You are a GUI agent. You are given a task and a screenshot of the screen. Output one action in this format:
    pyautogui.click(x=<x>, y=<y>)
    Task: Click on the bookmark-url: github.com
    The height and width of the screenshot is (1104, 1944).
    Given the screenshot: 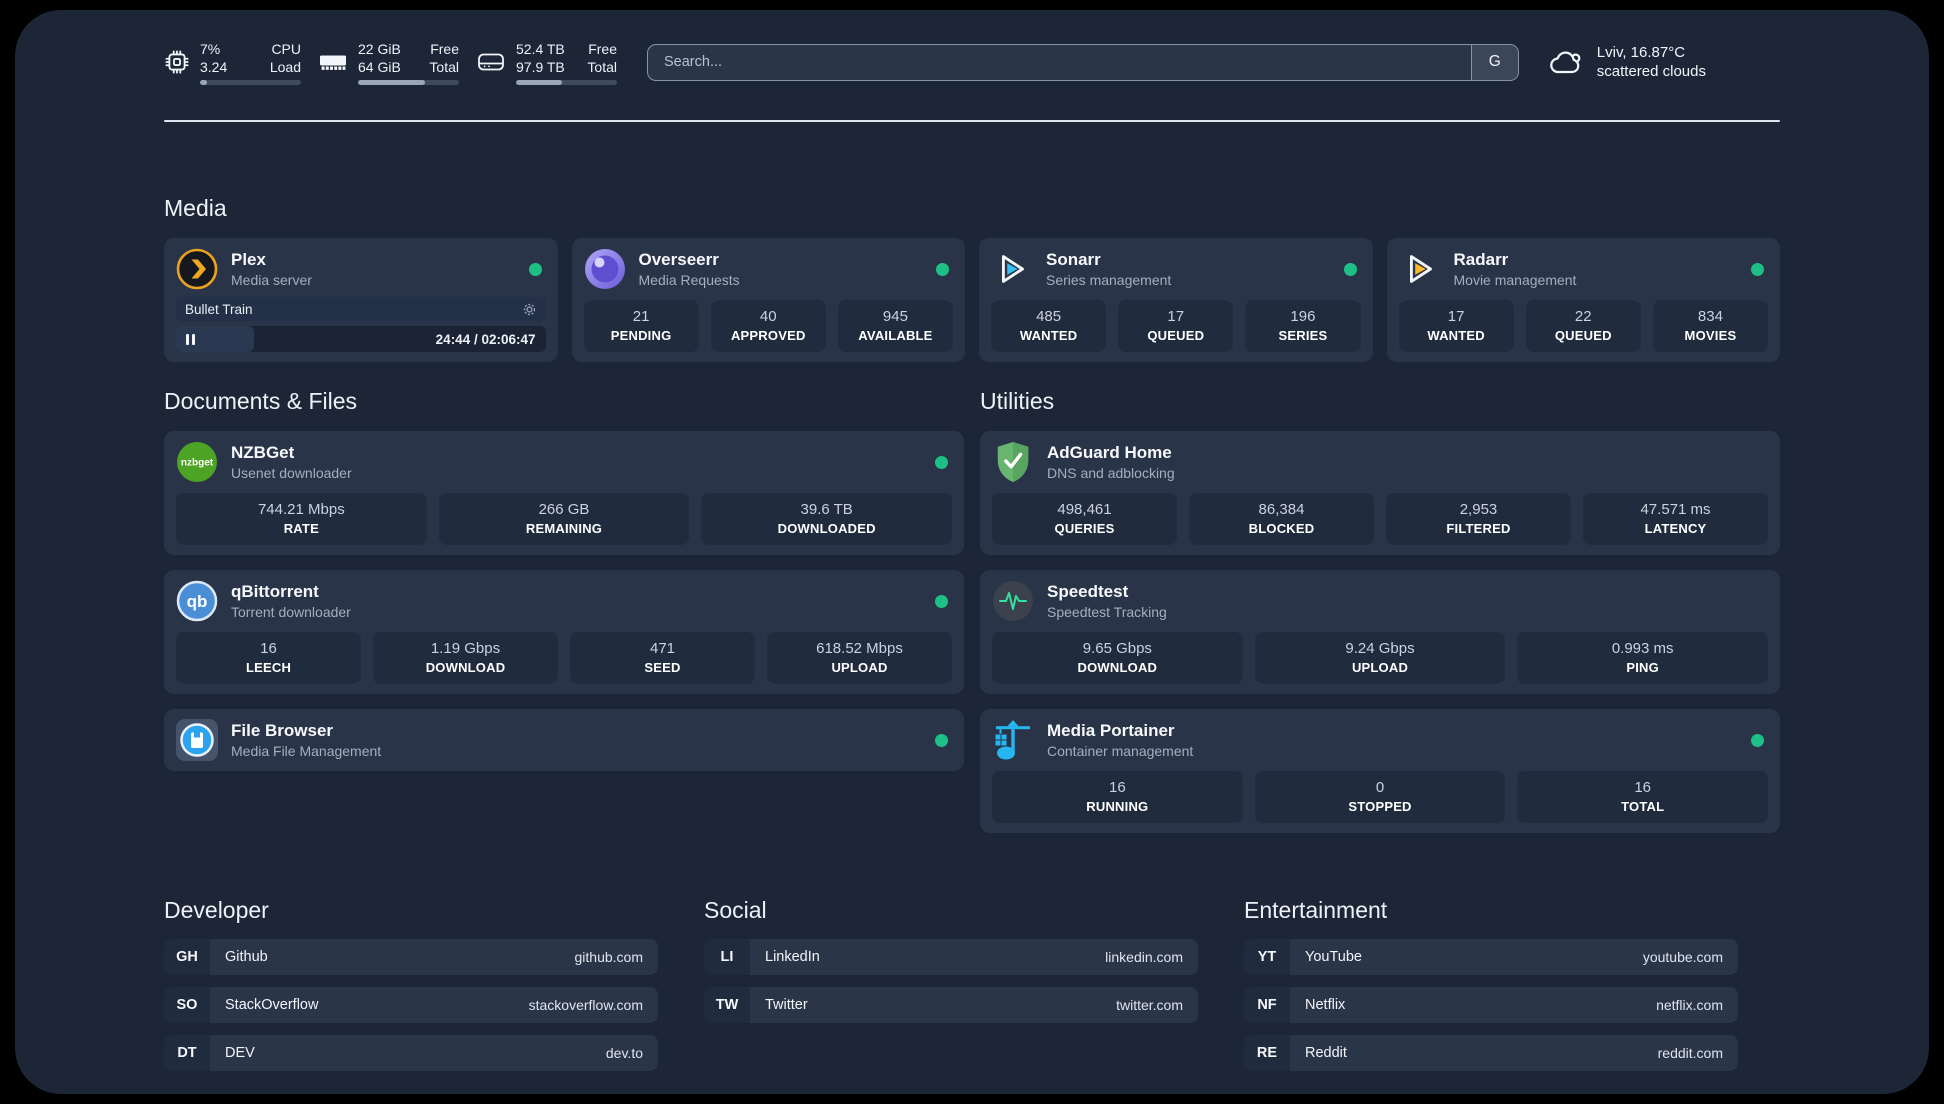 What is the action you would take?
    pyautogui.click(x=608, y=957)
    